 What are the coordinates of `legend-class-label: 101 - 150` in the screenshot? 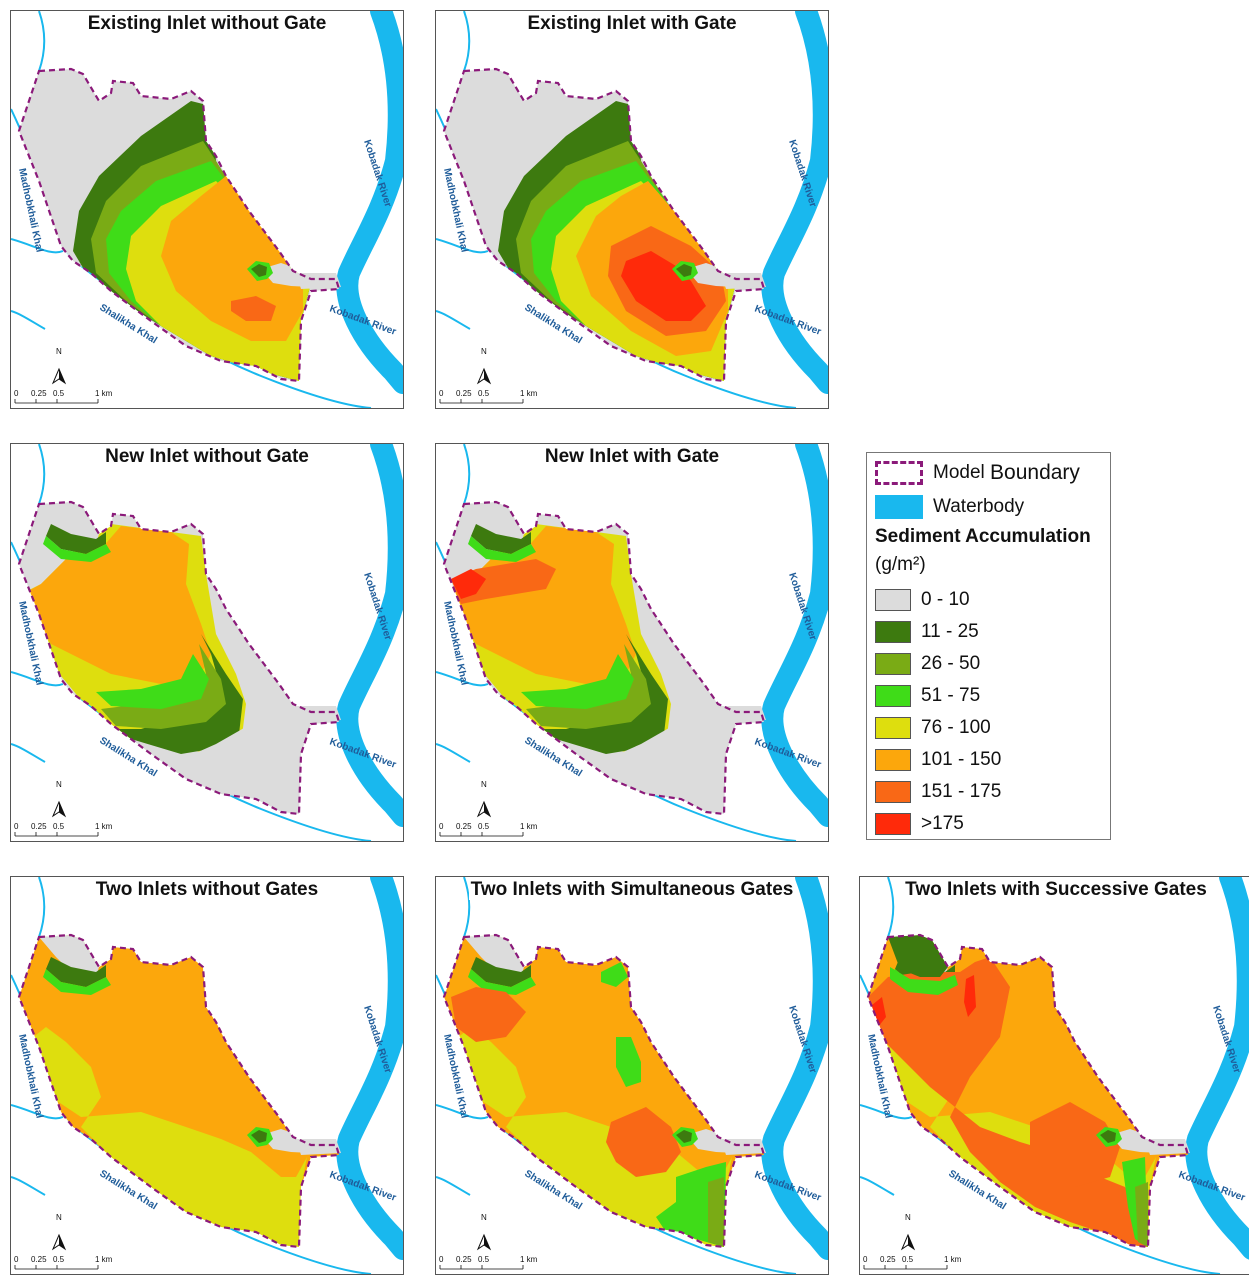 It's located at (961, 759).